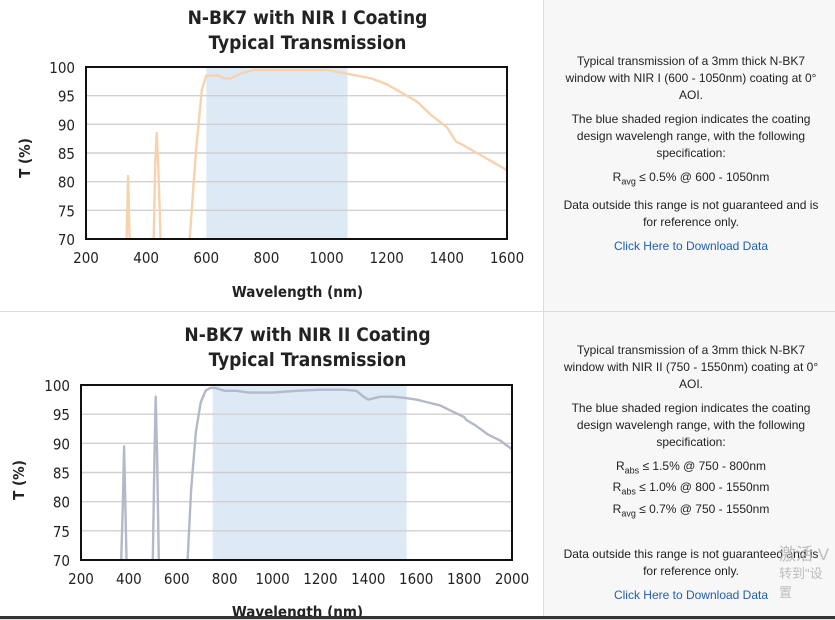 The image size is (835, 620). I want to click on spec-line: Rabs ≤ 1.5% @ 750 - 800nm, so click(691, 467).